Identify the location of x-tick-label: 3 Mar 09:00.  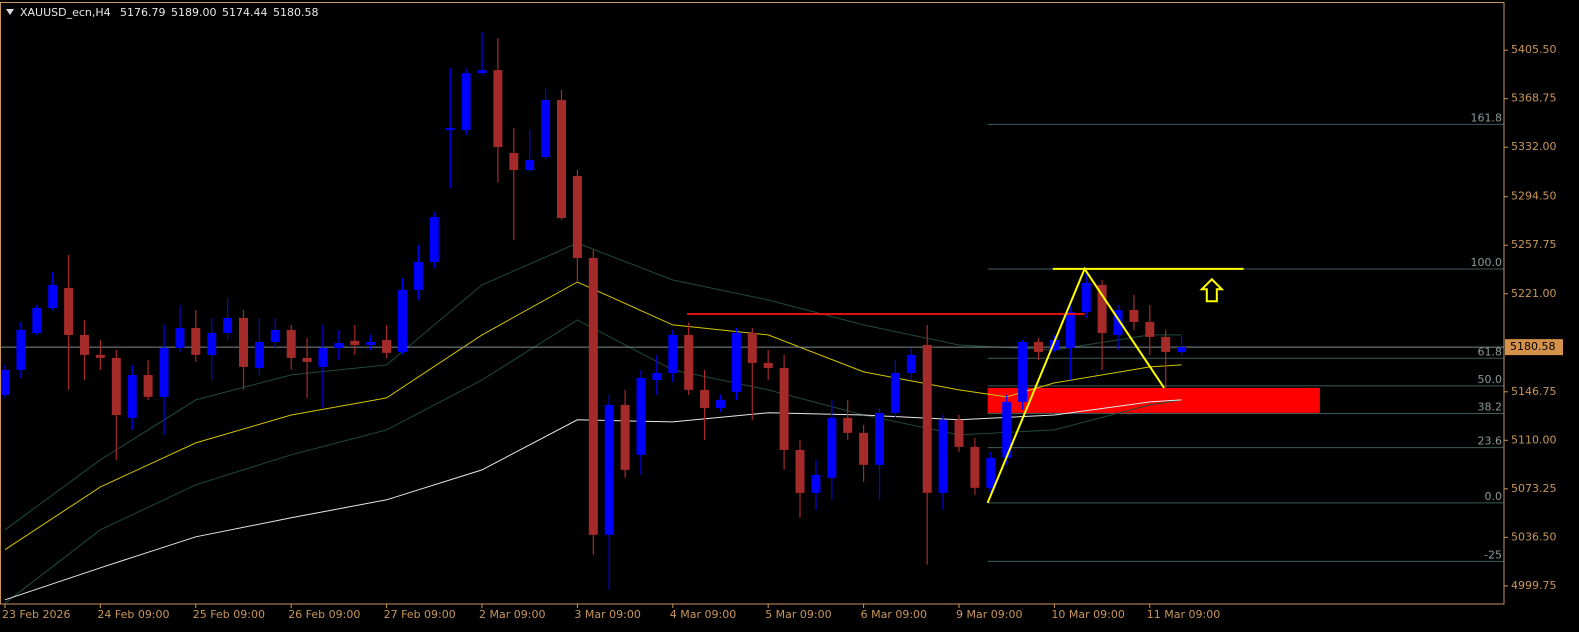
(607, 614).